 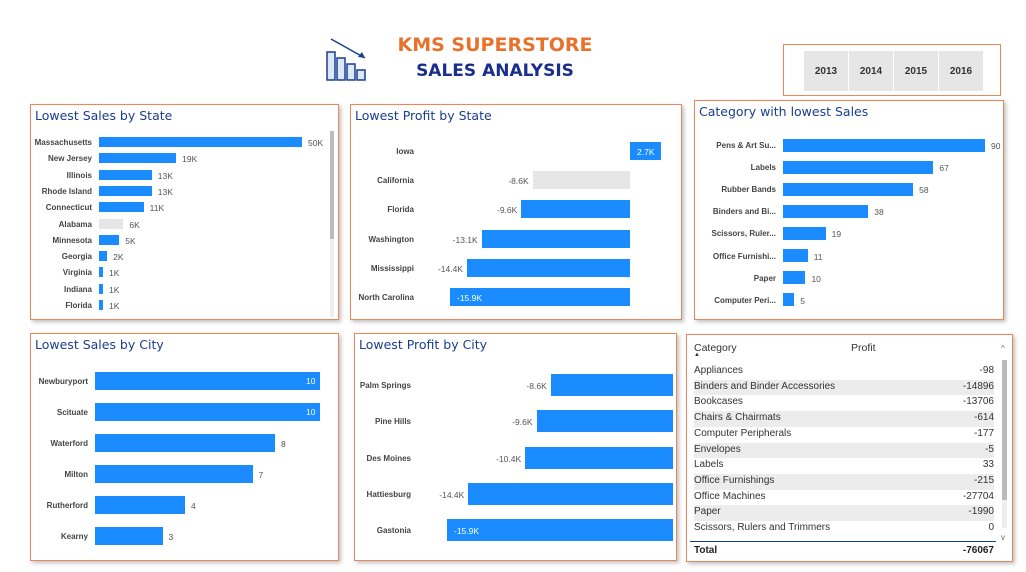 I want to click on bar-label: Labels, so click(x=763, y=168).